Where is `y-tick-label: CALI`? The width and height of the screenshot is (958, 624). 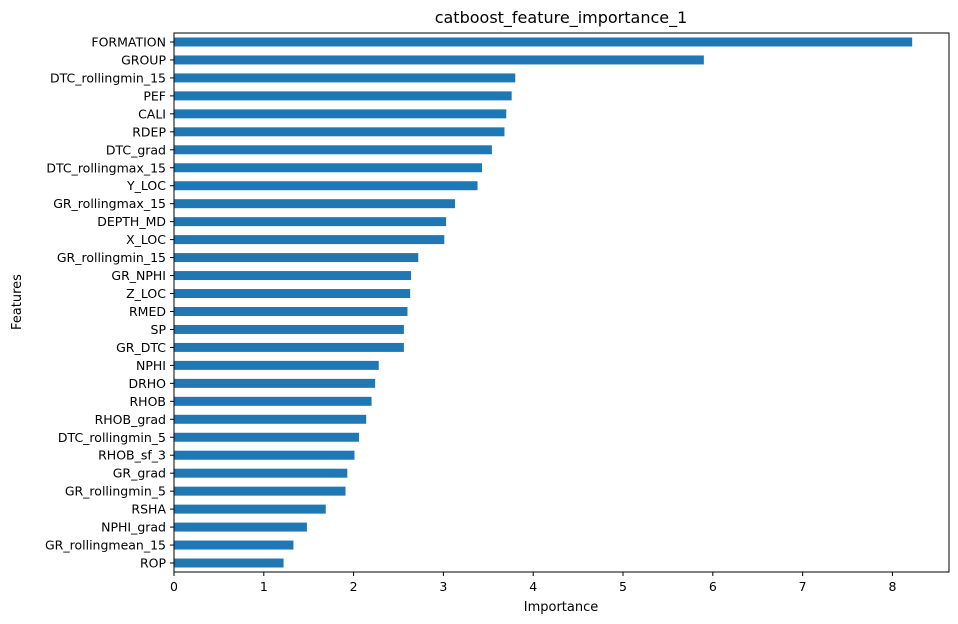
y-tick-label: CALI is located at coordinates (152, 113).